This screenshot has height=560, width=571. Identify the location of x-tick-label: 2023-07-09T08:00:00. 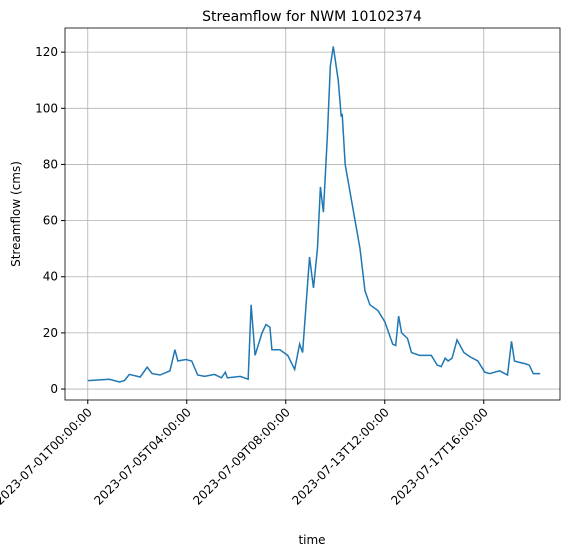
(241, 456).